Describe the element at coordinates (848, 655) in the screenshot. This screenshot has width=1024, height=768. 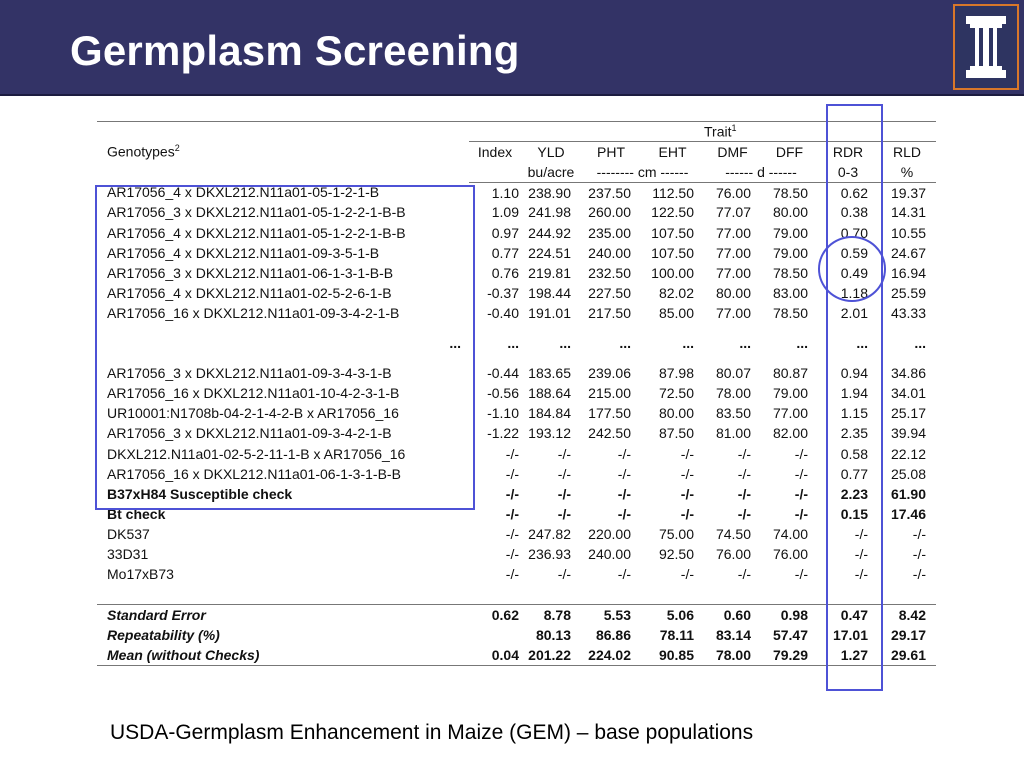
I see `value-cell: 1.27` at that location.